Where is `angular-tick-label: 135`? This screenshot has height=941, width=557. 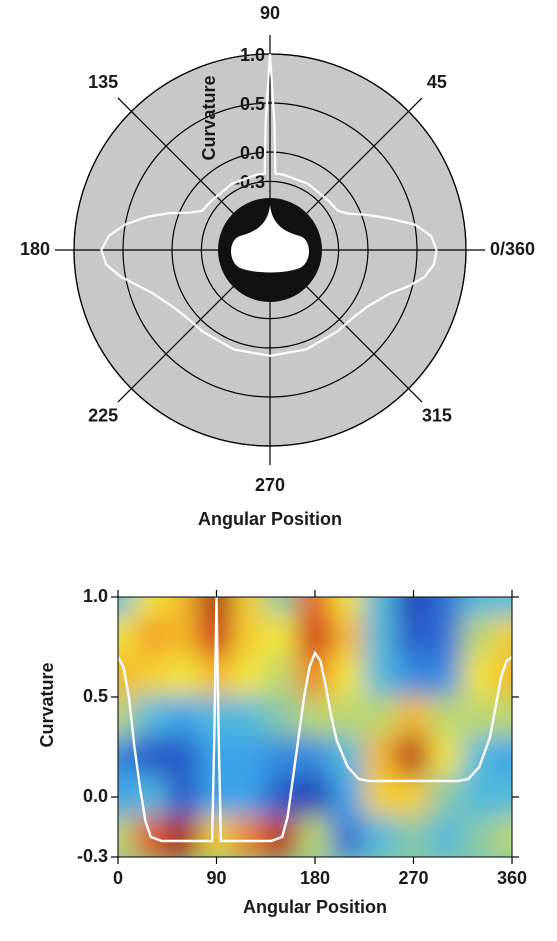 angular-tick-label: 135 is located at coordinates (103, 82).